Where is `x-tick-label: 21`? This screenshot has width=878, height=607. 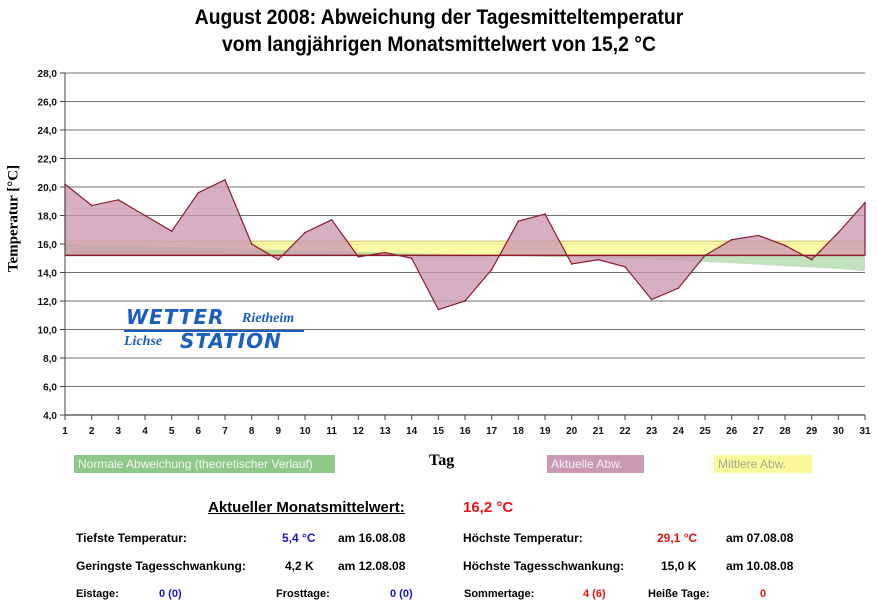
x-tick-label: 21 is located at coordinates (599, 431).